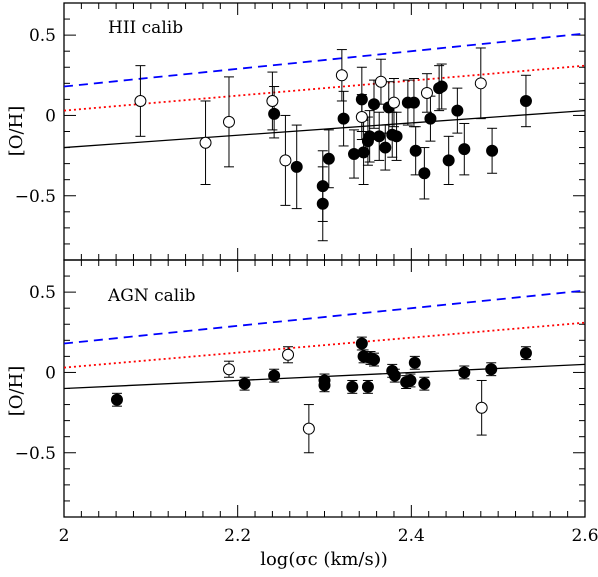 The height and width of the screenshot is (577, 598). Describe the element at coordinates (237, 536) in the screenshot. I see `x-tick-label: 2.2` at that location.